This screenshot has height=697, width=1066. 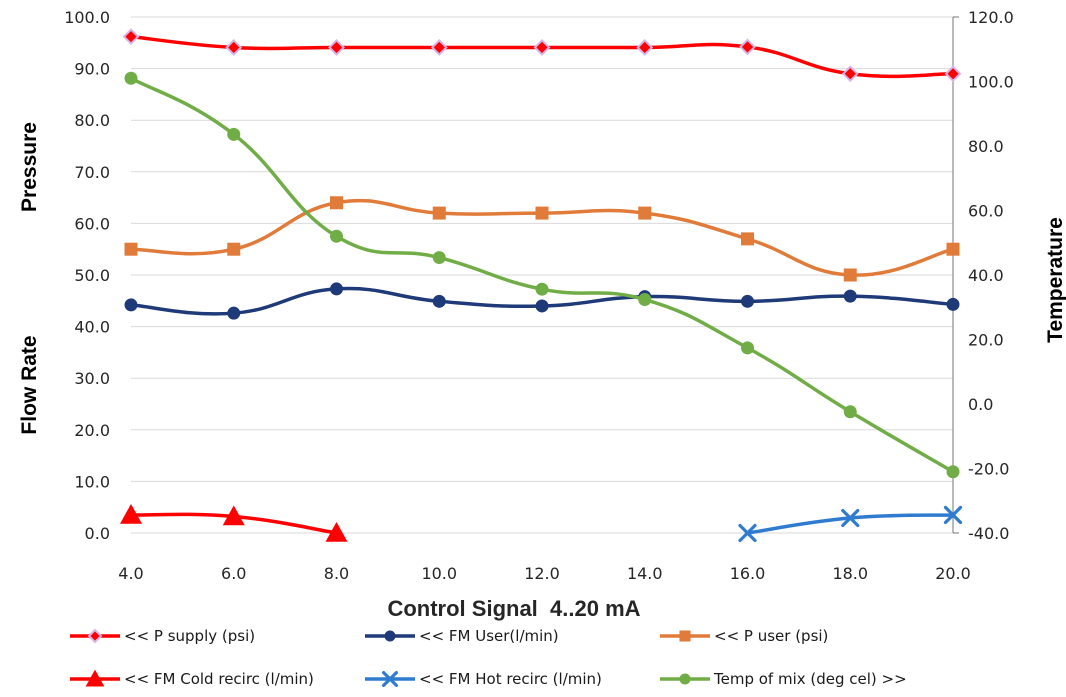 I want to click on x-tick-label: 18.0, so click(x=850, y=573).